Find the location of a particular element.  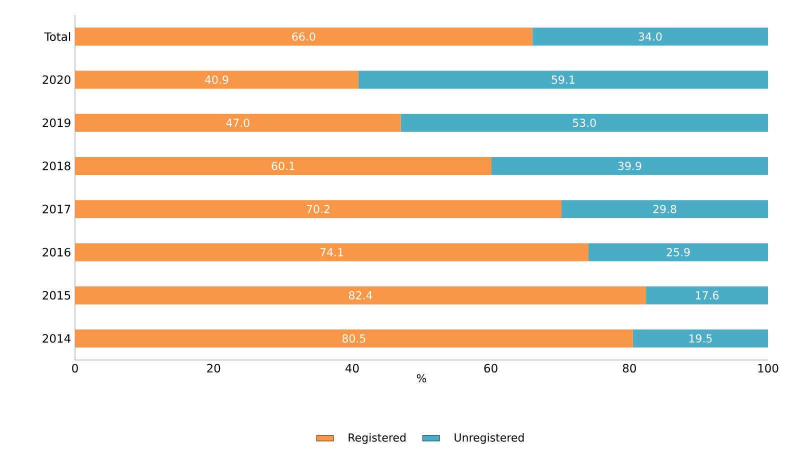

data-label: 59.1 is located at coordinates (563, 80).